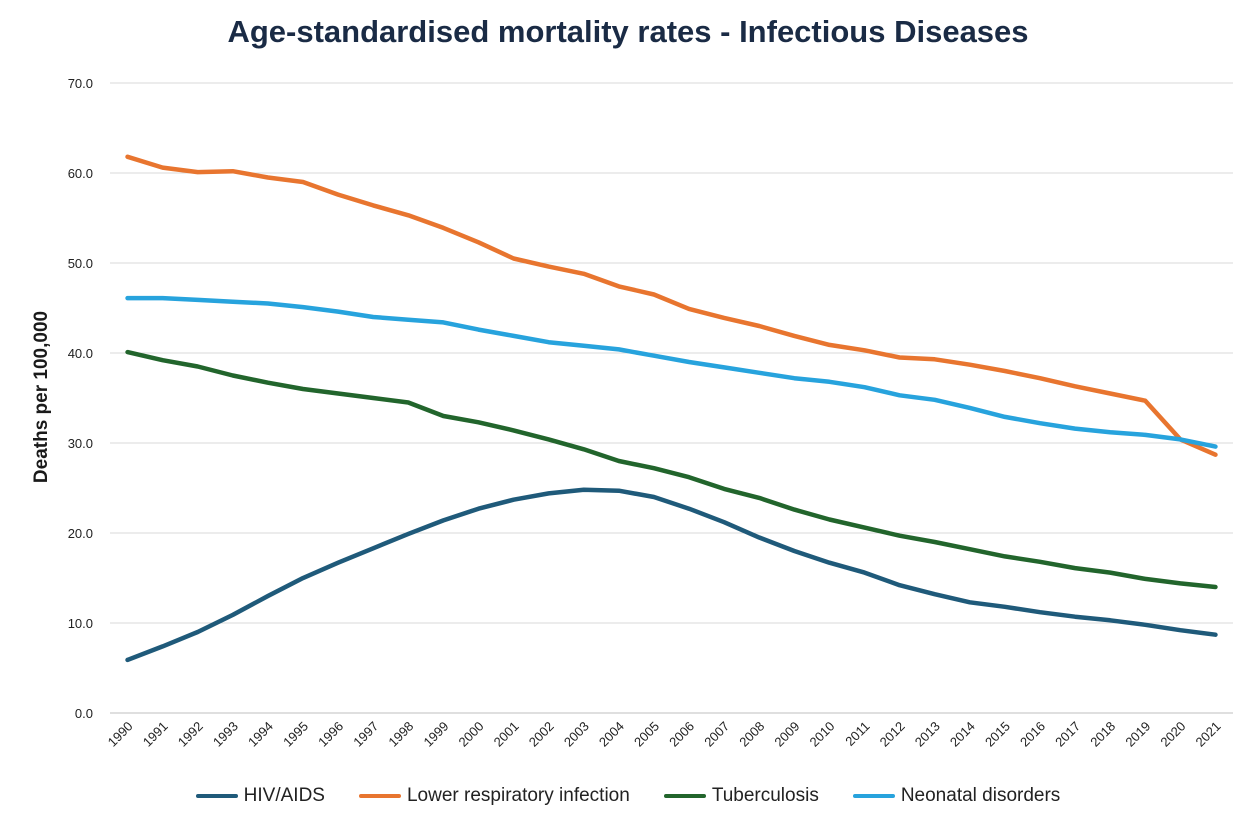 The image size is (1256, 832). Describe the element at coordinates (997, 734) in the screenshot. I see `x-tick-label: 2015` at that location.